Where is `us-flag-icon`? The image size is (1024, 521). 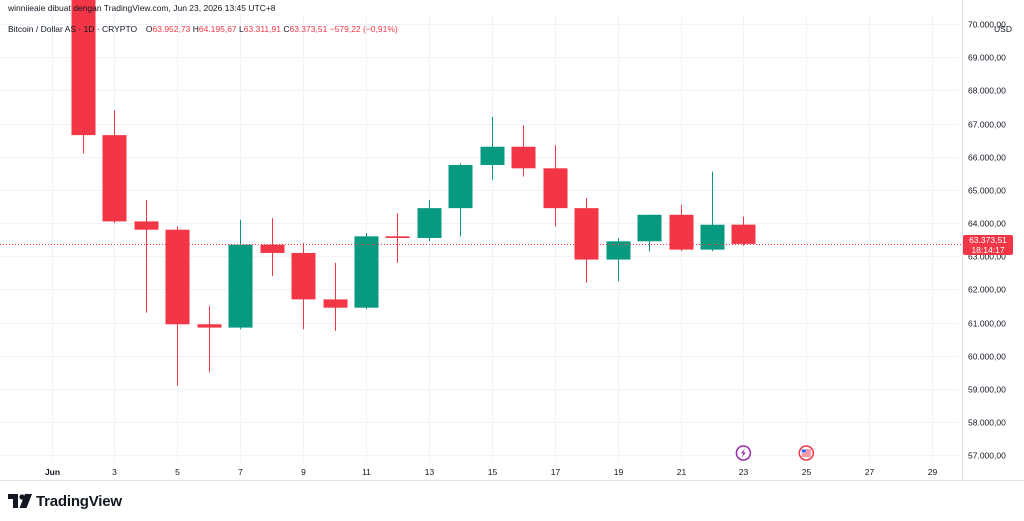 us-flag-icon is located at coordinates (806, 453).